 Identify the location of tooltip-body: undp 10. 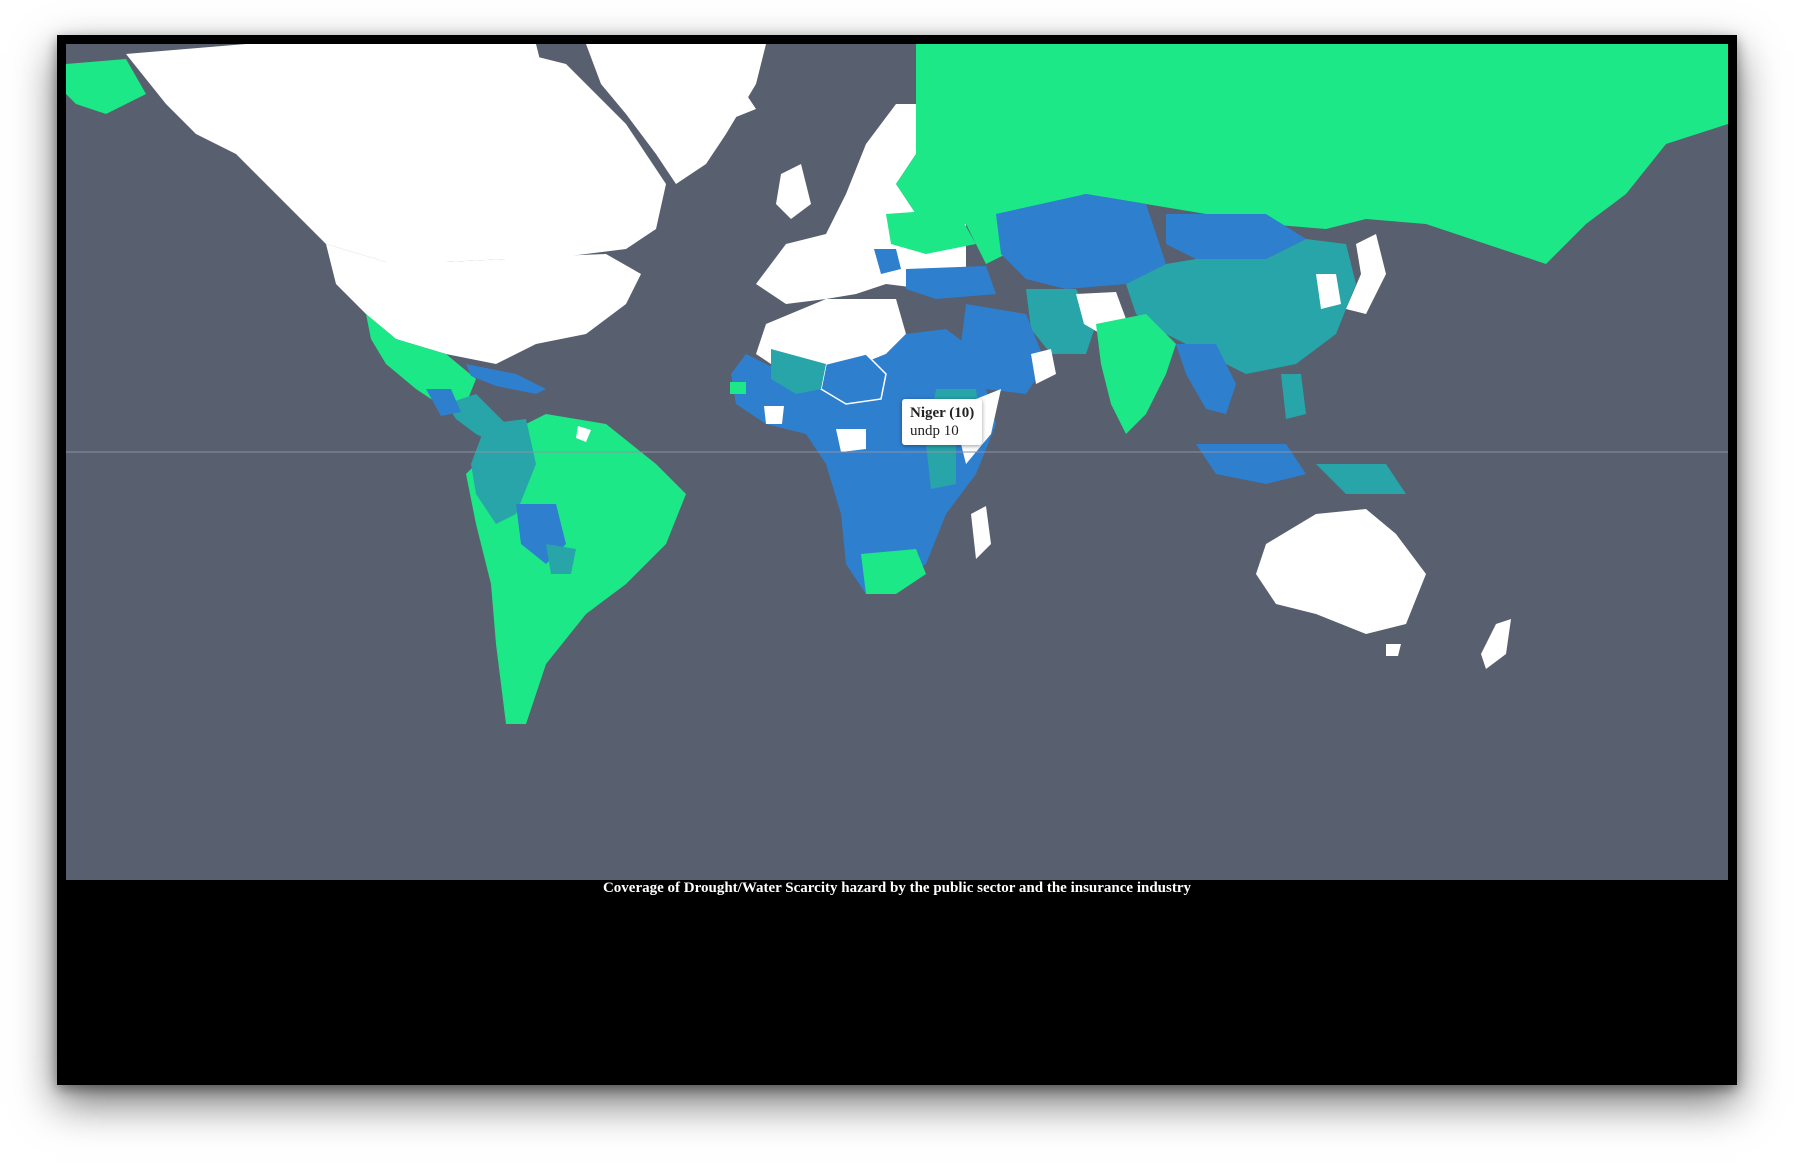
(934, 431).